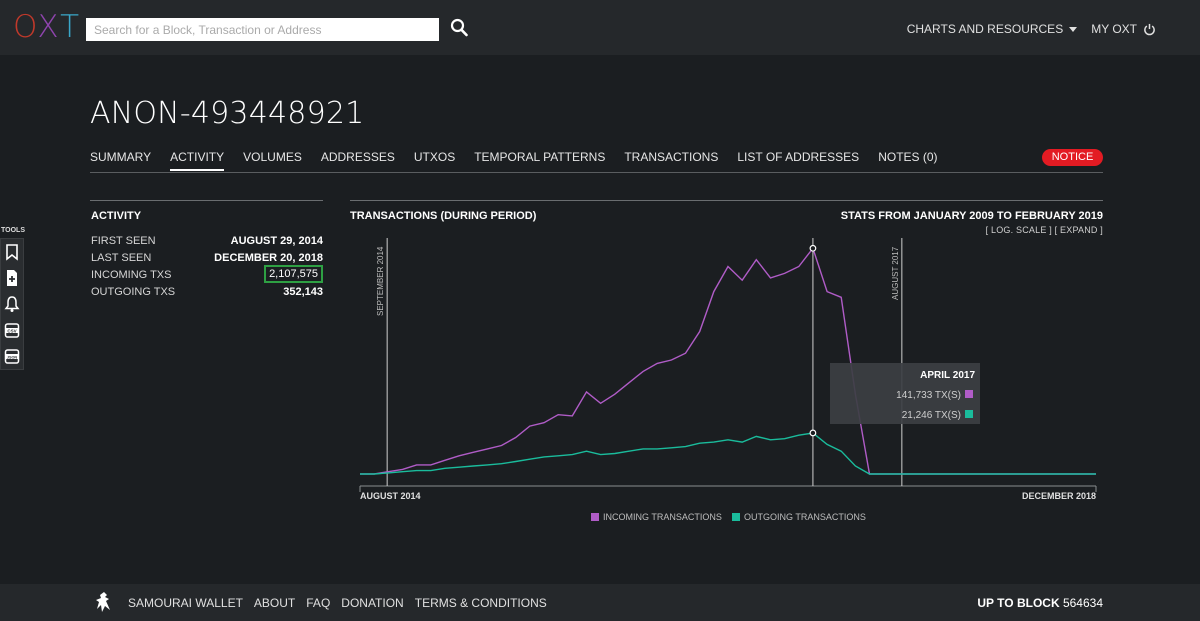 The height and width of the screenshot is (621, 1200). Describe the element at coordinates (274, 603) in the screenshot. I see `footer-link-about: ABOUT` at that location.